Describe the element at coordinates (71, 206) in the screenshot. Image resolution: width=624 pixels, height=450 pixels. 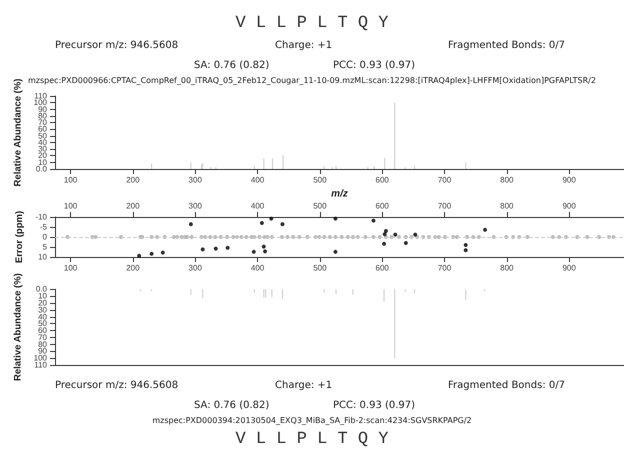
I see `x2-tick-label: 100` at that location.